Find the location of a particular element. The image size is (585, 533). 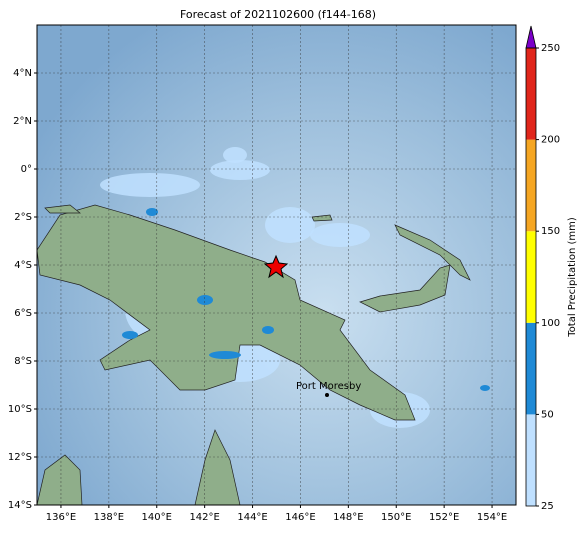

y-tick-label: 6°S is located at coordinates (23, 313).